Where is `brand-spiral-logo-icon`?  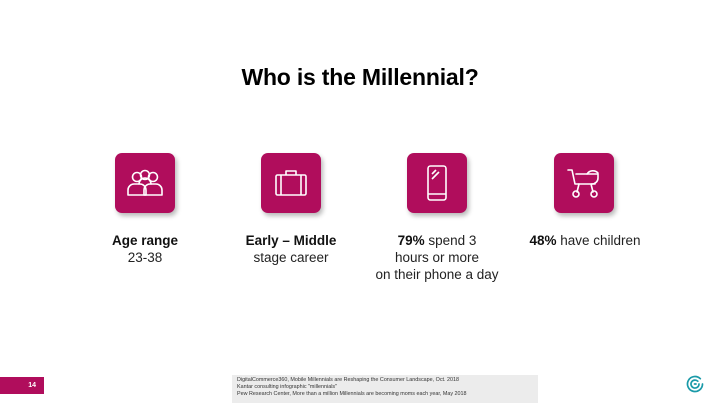 brand-spiral-logo-icon is located at coordinates (695, 384).